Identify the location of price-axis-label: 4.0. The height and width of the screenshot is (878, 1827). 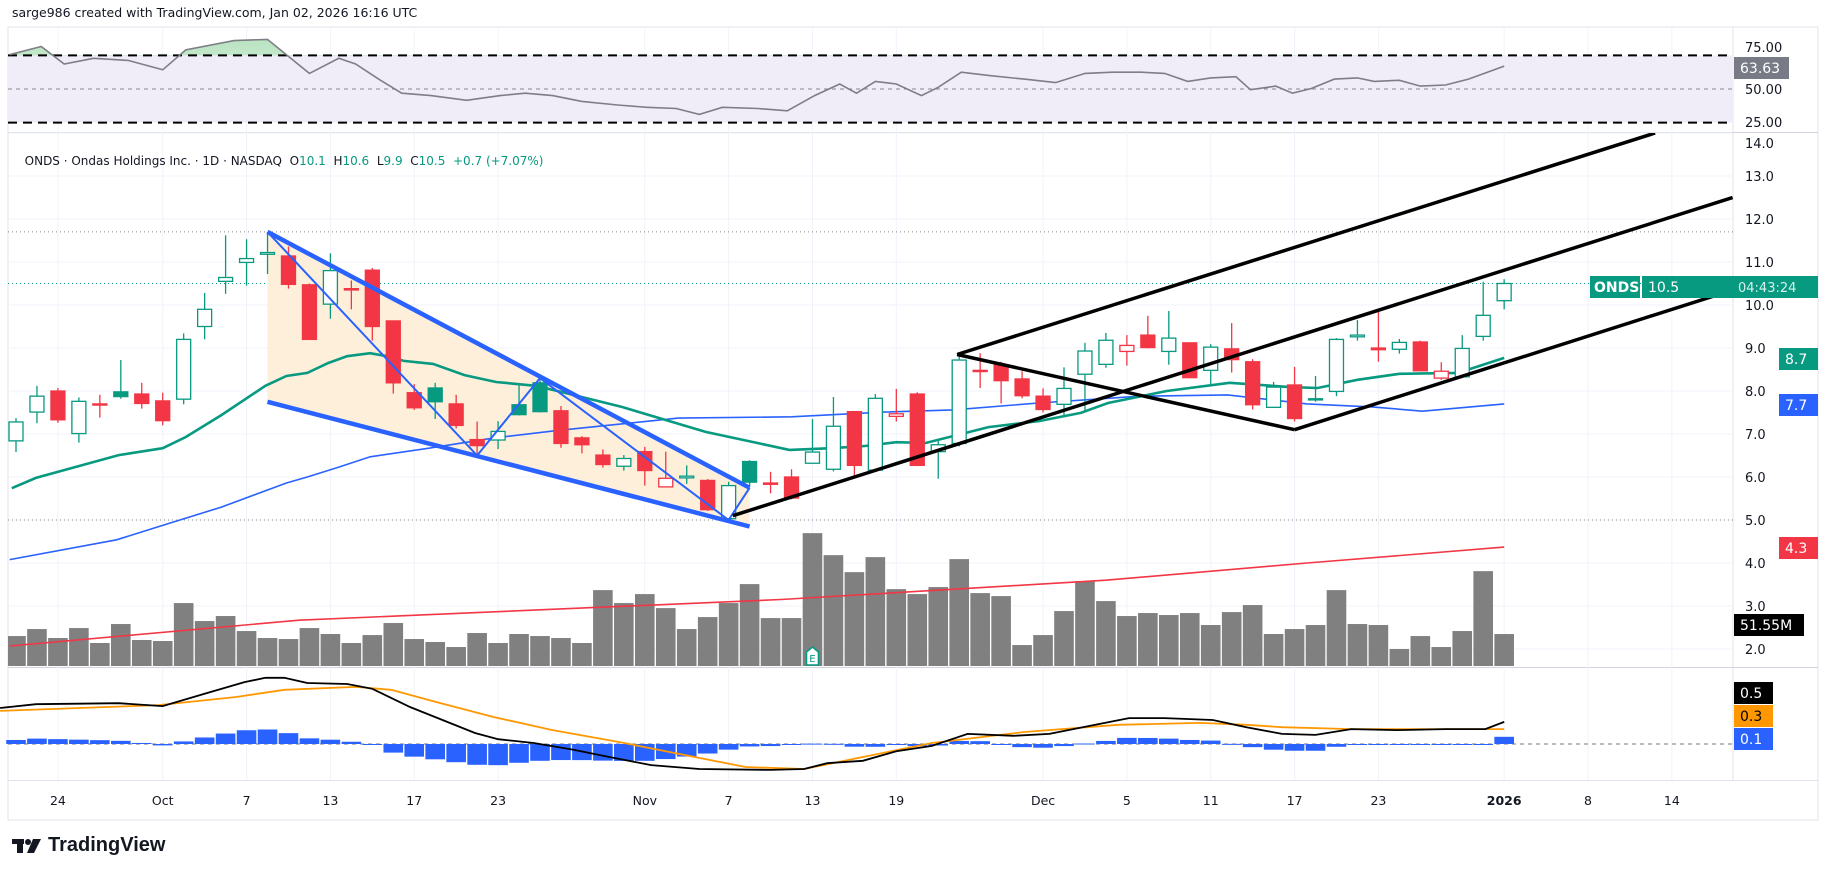
(1755, 564).